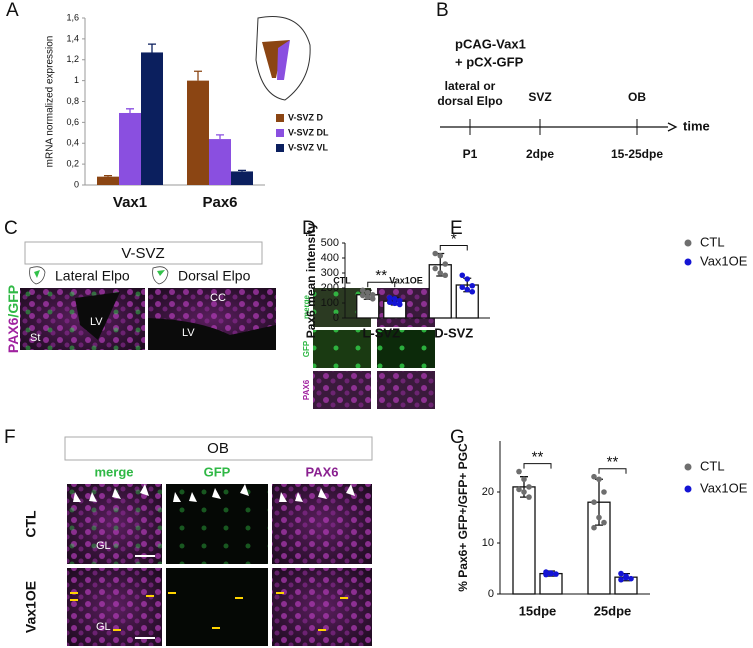  What do you see at coordinates (217, 471) in the screenshot?
I see `column-label: GFP` at bounding box center [217, 471].